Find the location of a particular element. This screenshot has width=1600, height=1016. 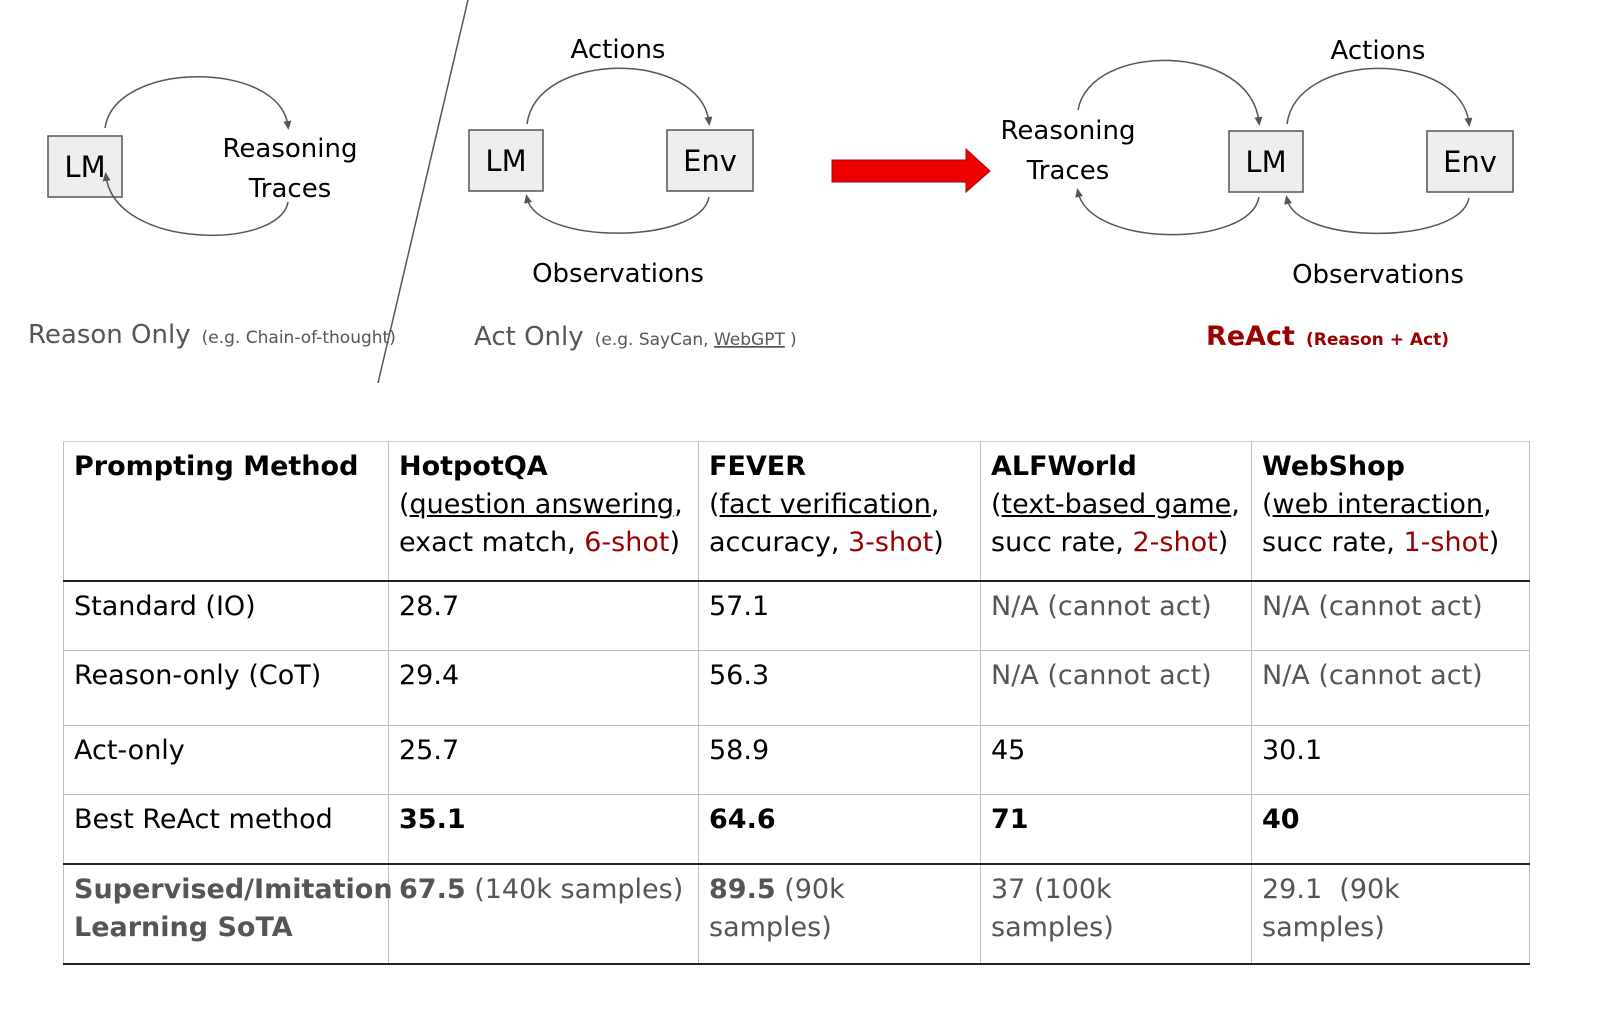

act-only-actions-label: Actions is located at coordinates (618, 50).